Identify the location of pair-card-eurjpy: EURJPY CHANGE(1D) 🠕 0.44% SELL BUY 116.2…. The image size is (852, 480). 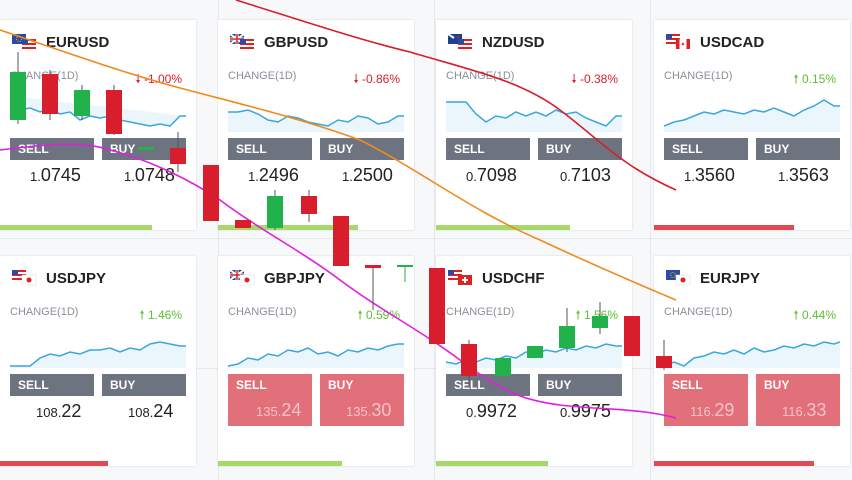
(752, 361).